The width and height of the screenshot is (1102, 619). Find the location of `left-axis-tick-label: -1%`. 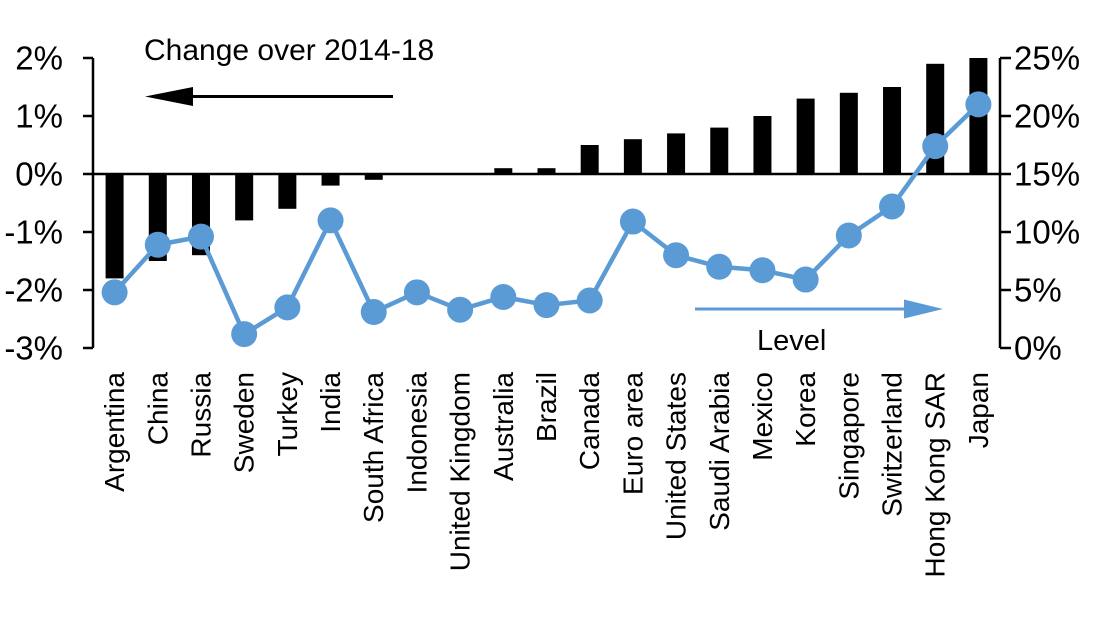

left-axis-tick-label: -1% is located at coordinates (33, 232).